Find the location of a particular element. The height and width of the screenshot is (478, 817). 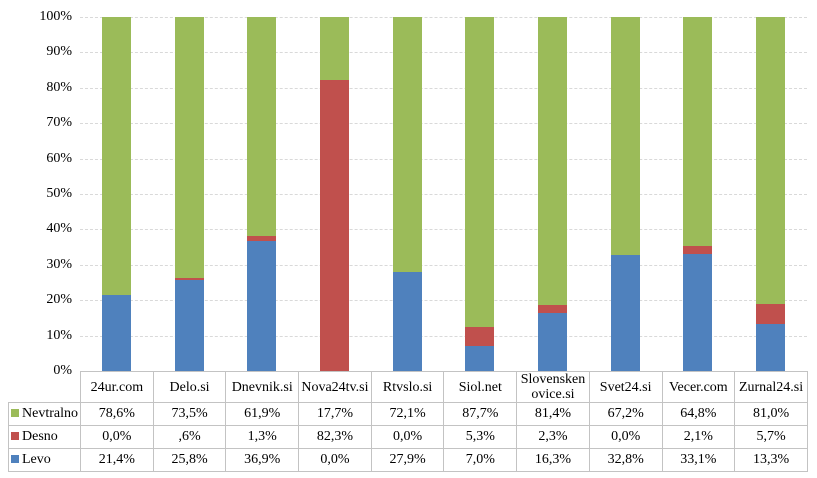

value-cell: 73,5% is located at coordinates (189, 414).